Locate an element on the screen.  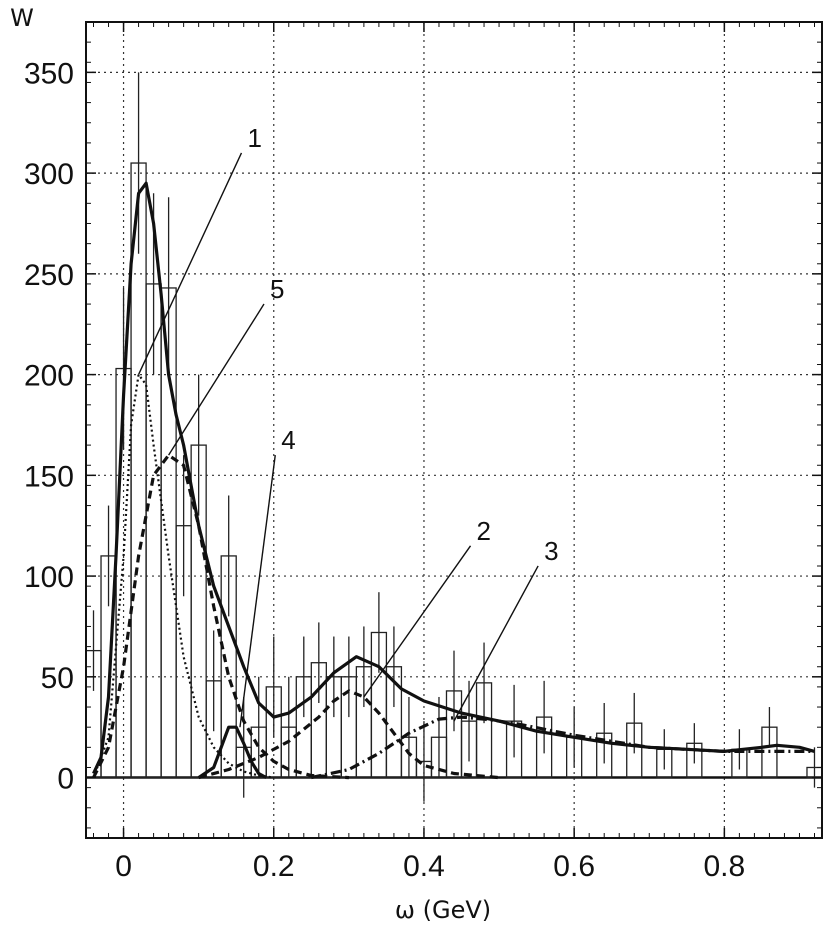
y-axis-title: W is located at coordinates (22, 18).